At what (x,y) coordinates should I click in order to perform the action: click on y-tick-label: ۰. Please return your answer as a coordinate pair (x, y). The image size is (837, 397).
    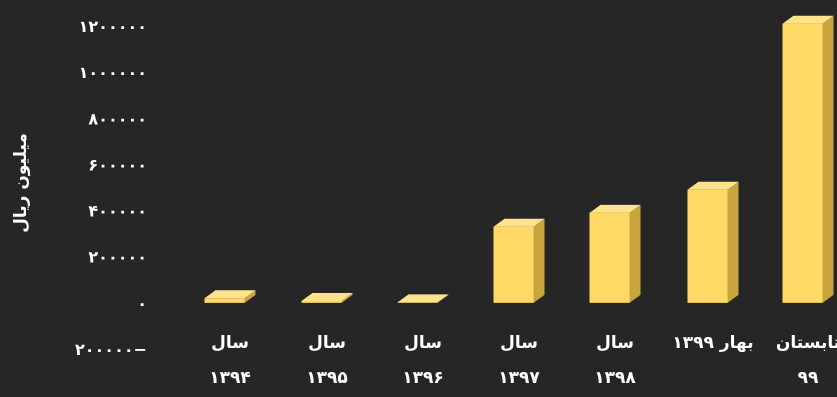
    Looking at the image, I should click on (142, 303).